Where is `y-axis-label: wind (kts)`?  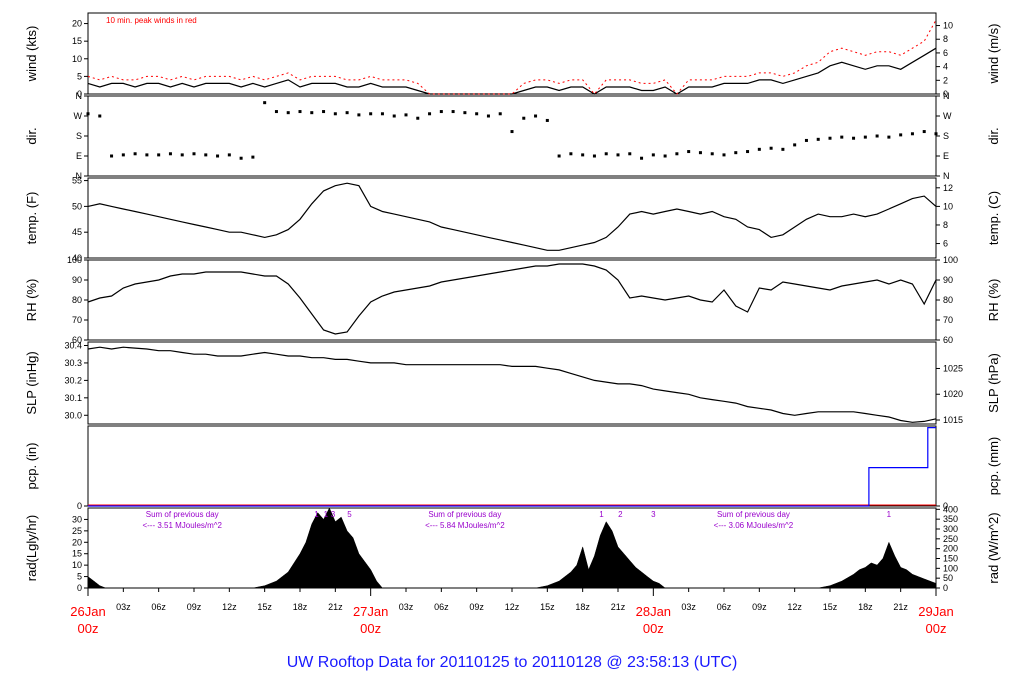 y-axis-label: wind (kts) is located at coordinates (31, 54).